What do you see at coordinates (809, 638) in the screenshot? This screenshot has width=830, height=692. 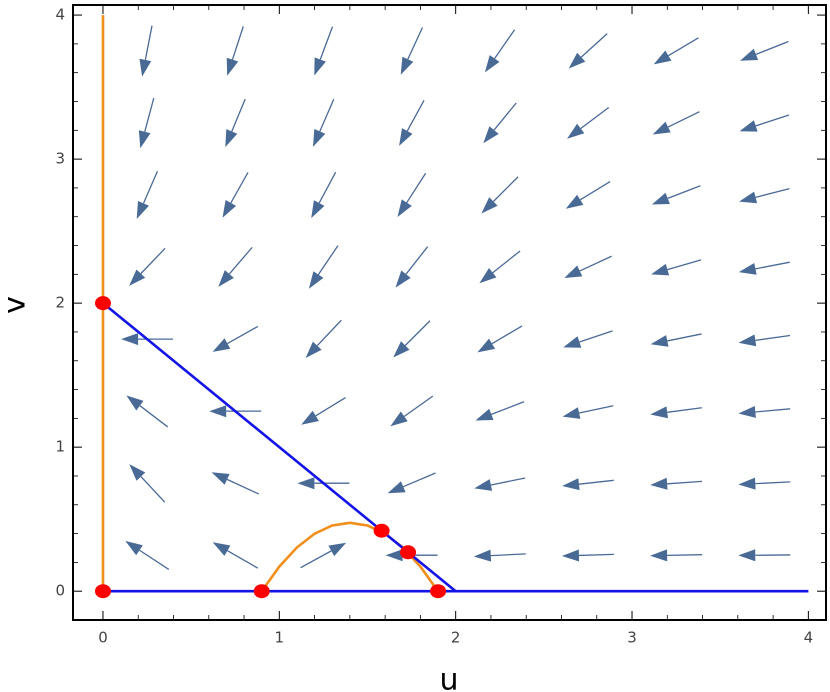 I see `x-tick-label: 4` at bounding box center [809, 638].